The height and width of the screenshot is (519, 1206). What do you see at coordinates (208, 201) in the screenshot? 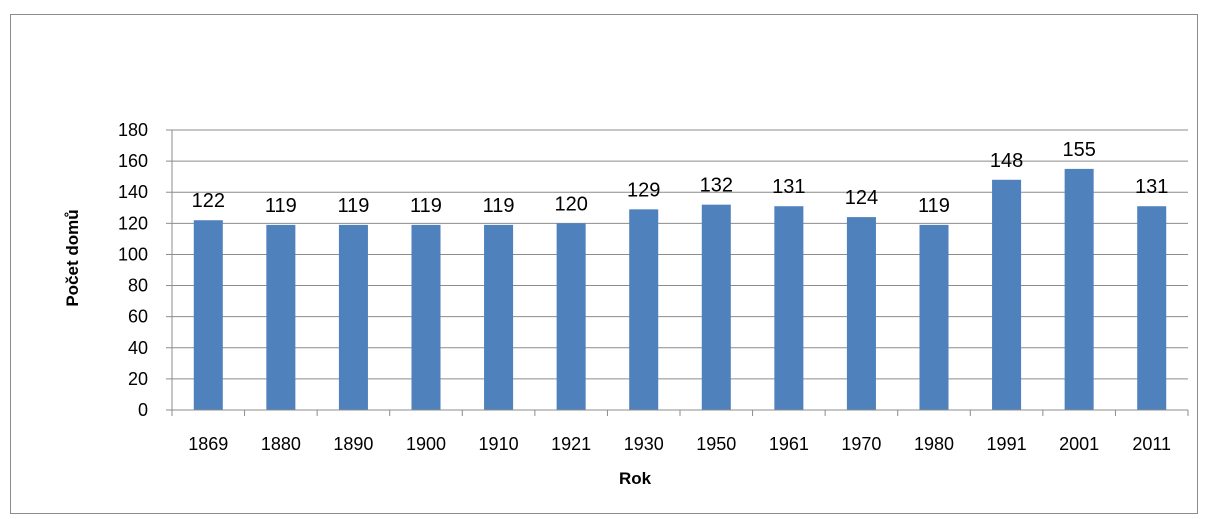
I see `data-label: 122` at bounding box center [208, 201].